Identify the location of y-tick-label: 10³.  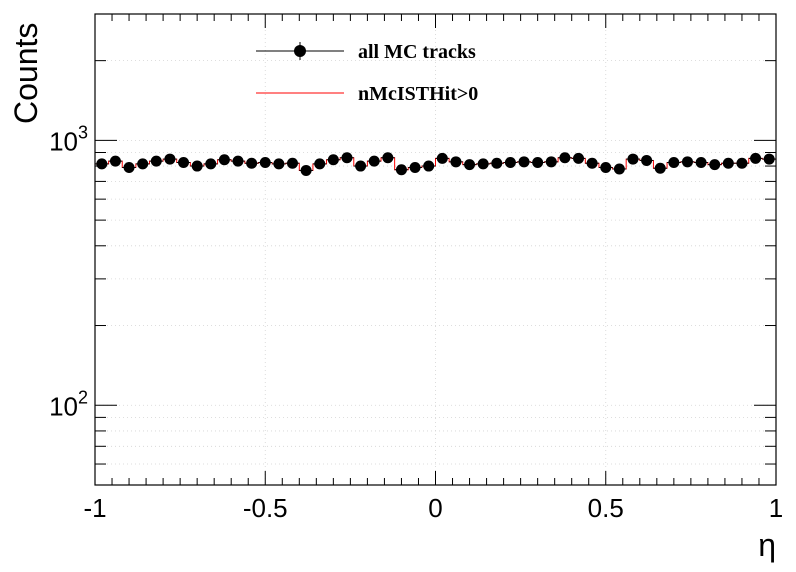
(68, 139).